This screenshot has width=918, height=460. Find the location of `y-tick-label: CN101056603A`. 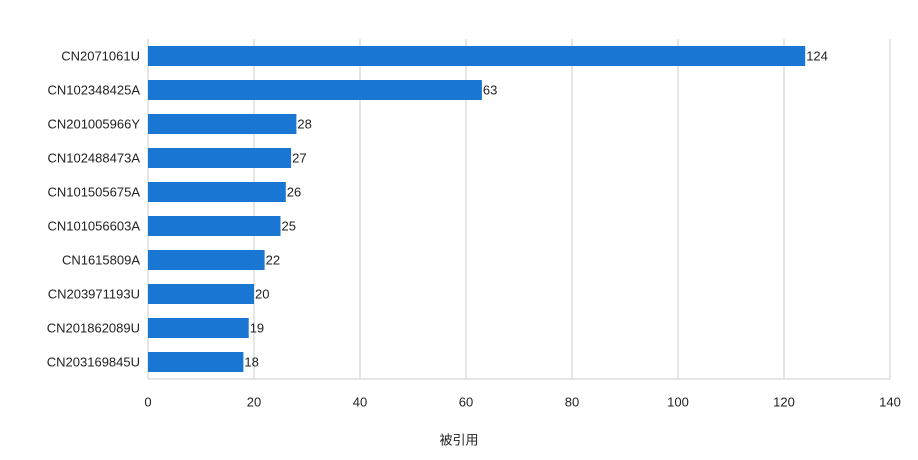

y-tick-label: CN101056603A is located at coordinates (93, 225).